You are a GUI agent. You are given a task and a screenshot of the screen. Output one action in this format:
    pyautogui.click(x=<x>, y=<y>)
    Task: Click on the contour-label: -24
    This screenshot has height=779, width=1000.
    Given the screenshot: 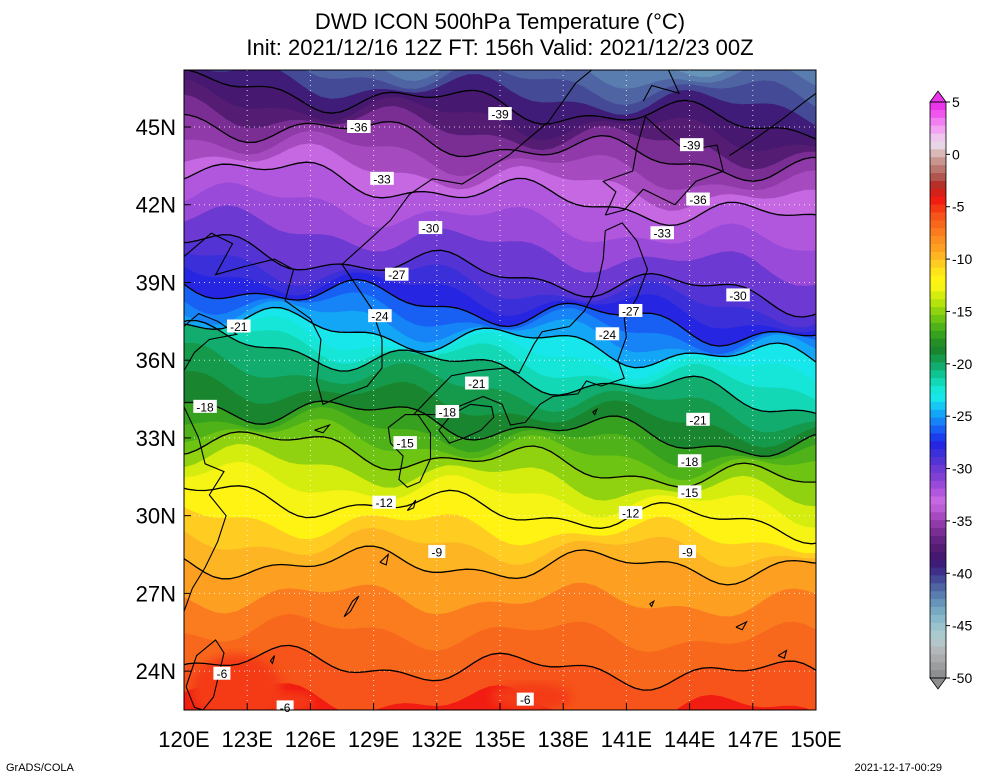 What is the action you would take?
    pyautogui.click(x=607, y=334)
    